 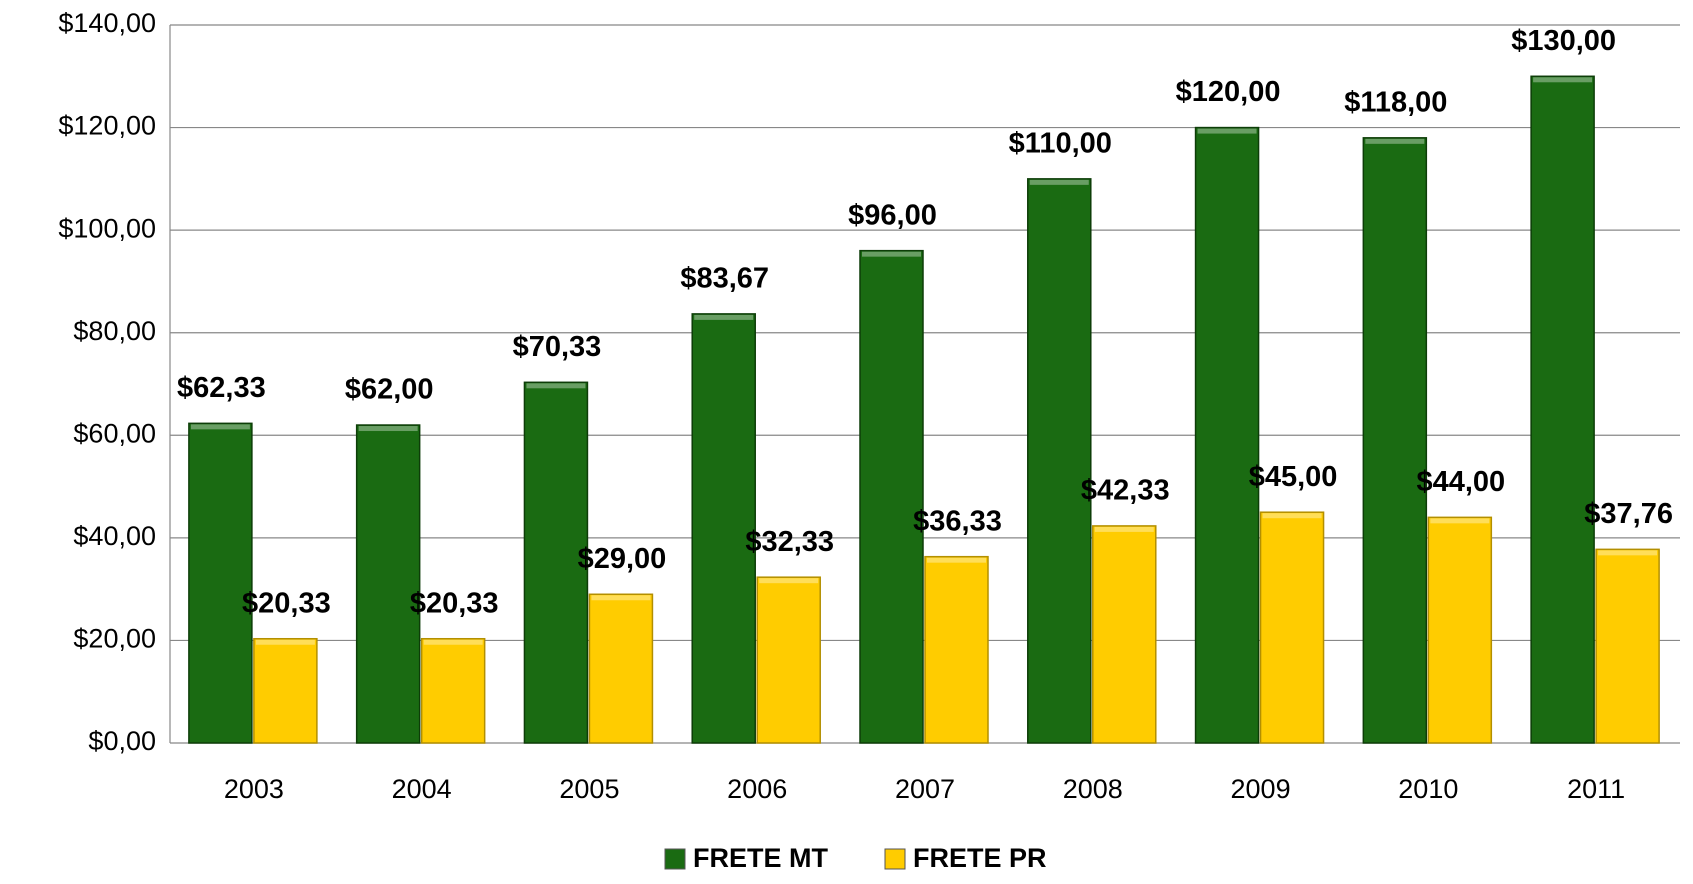 I want to click on data-label: $62,33, so click(x=221, y=388).